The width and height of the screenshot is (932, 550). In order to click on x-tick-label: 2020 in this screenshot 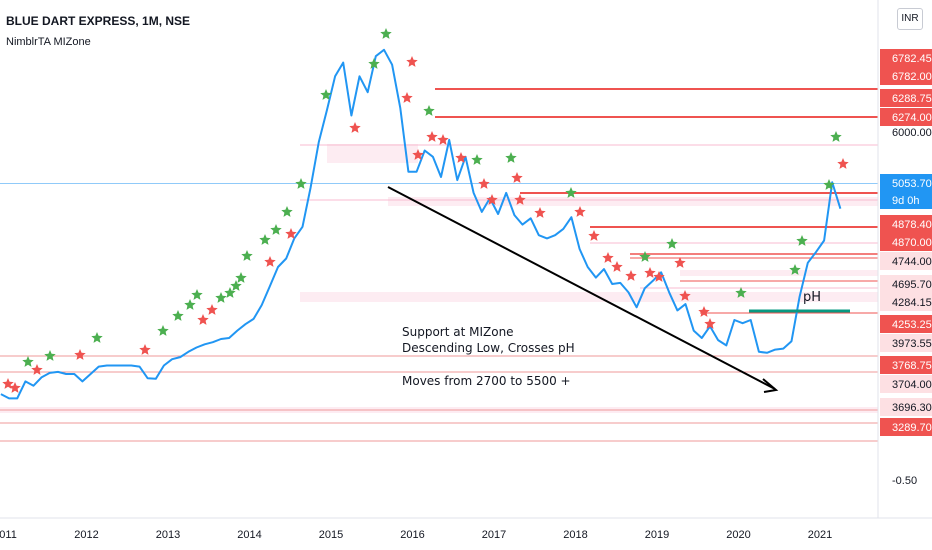, I will do `click(738, 535)`.